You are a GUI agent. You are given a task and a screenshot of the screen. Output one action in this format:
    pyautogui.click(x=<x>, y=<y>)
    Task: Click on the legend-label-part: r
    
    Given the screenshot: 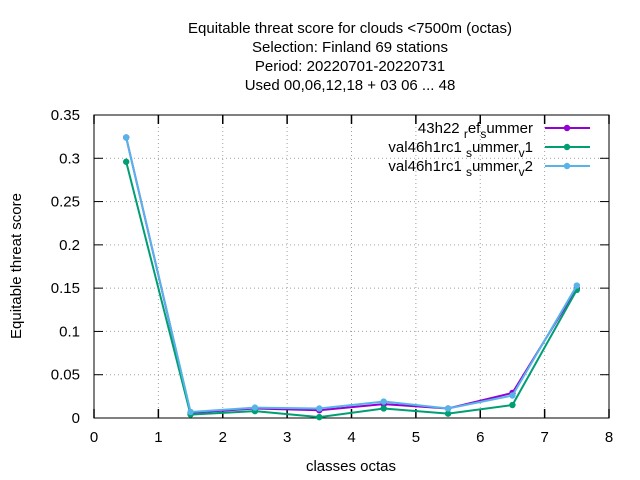 What is the action you would take?
    pyautogui.click(x=466, y=134)
    